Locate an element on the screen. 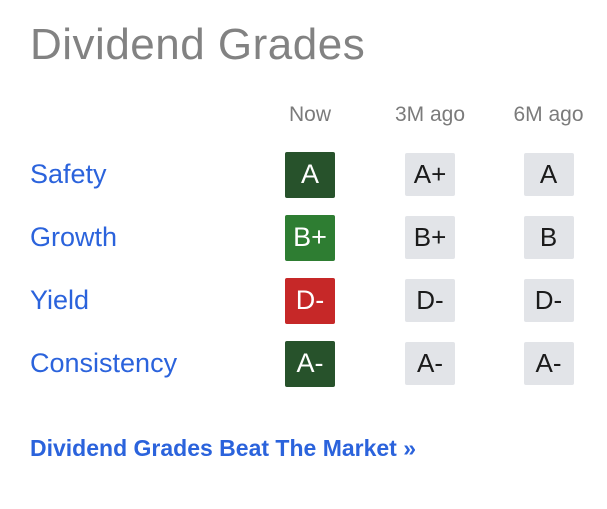 Image resolution: width=607 pixels, height=509 pixels. grade-badge-consistency-3m: A- is located at coordinates (430, 364).